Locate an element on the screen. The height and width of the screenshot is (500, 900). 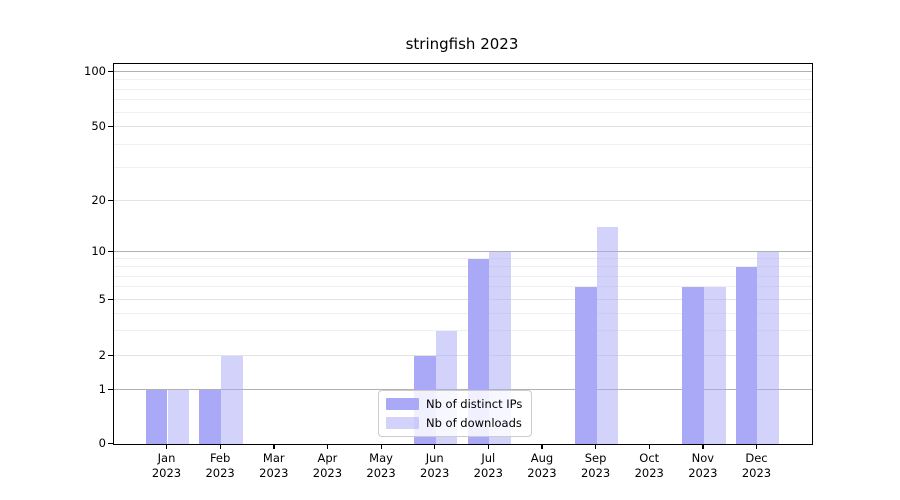
x-tick-label-apr: Apr 2023 is located at coordinates (327, 465).